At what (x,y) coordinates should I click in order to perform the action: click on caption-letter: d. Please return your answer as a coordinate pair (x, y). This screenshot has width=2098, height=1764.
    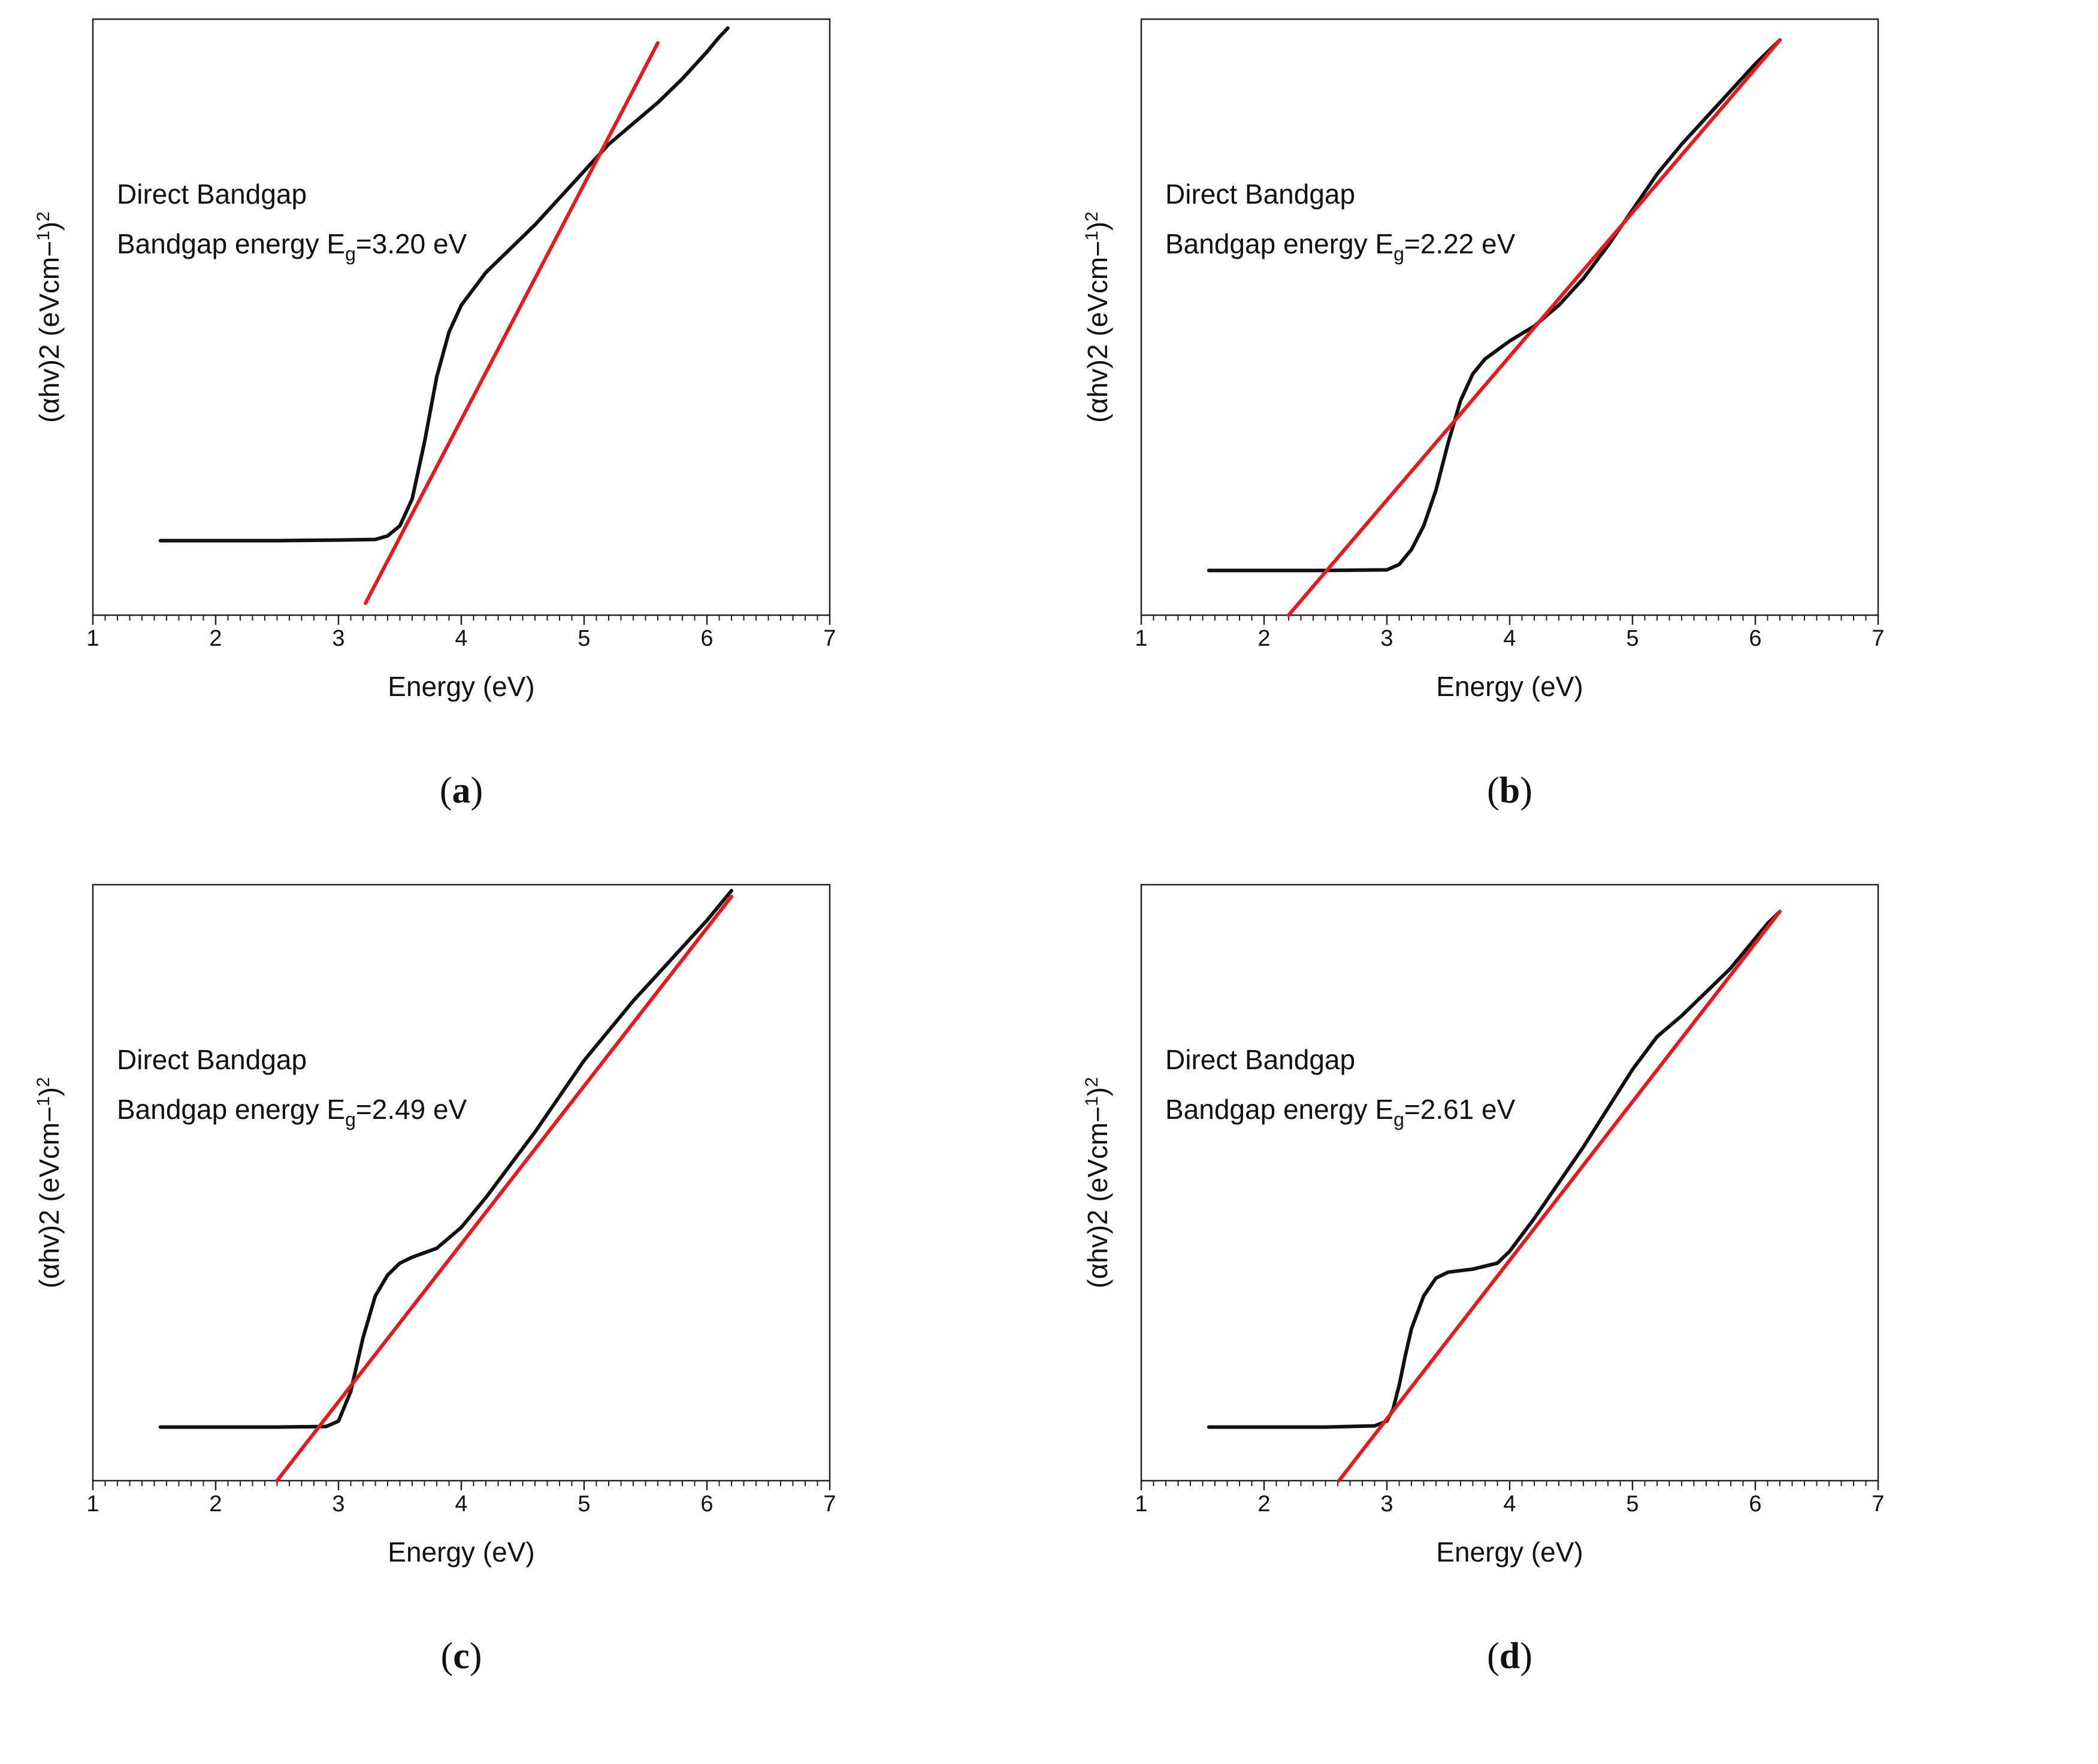
    Looking at the image, I should click on (1510, 1656).